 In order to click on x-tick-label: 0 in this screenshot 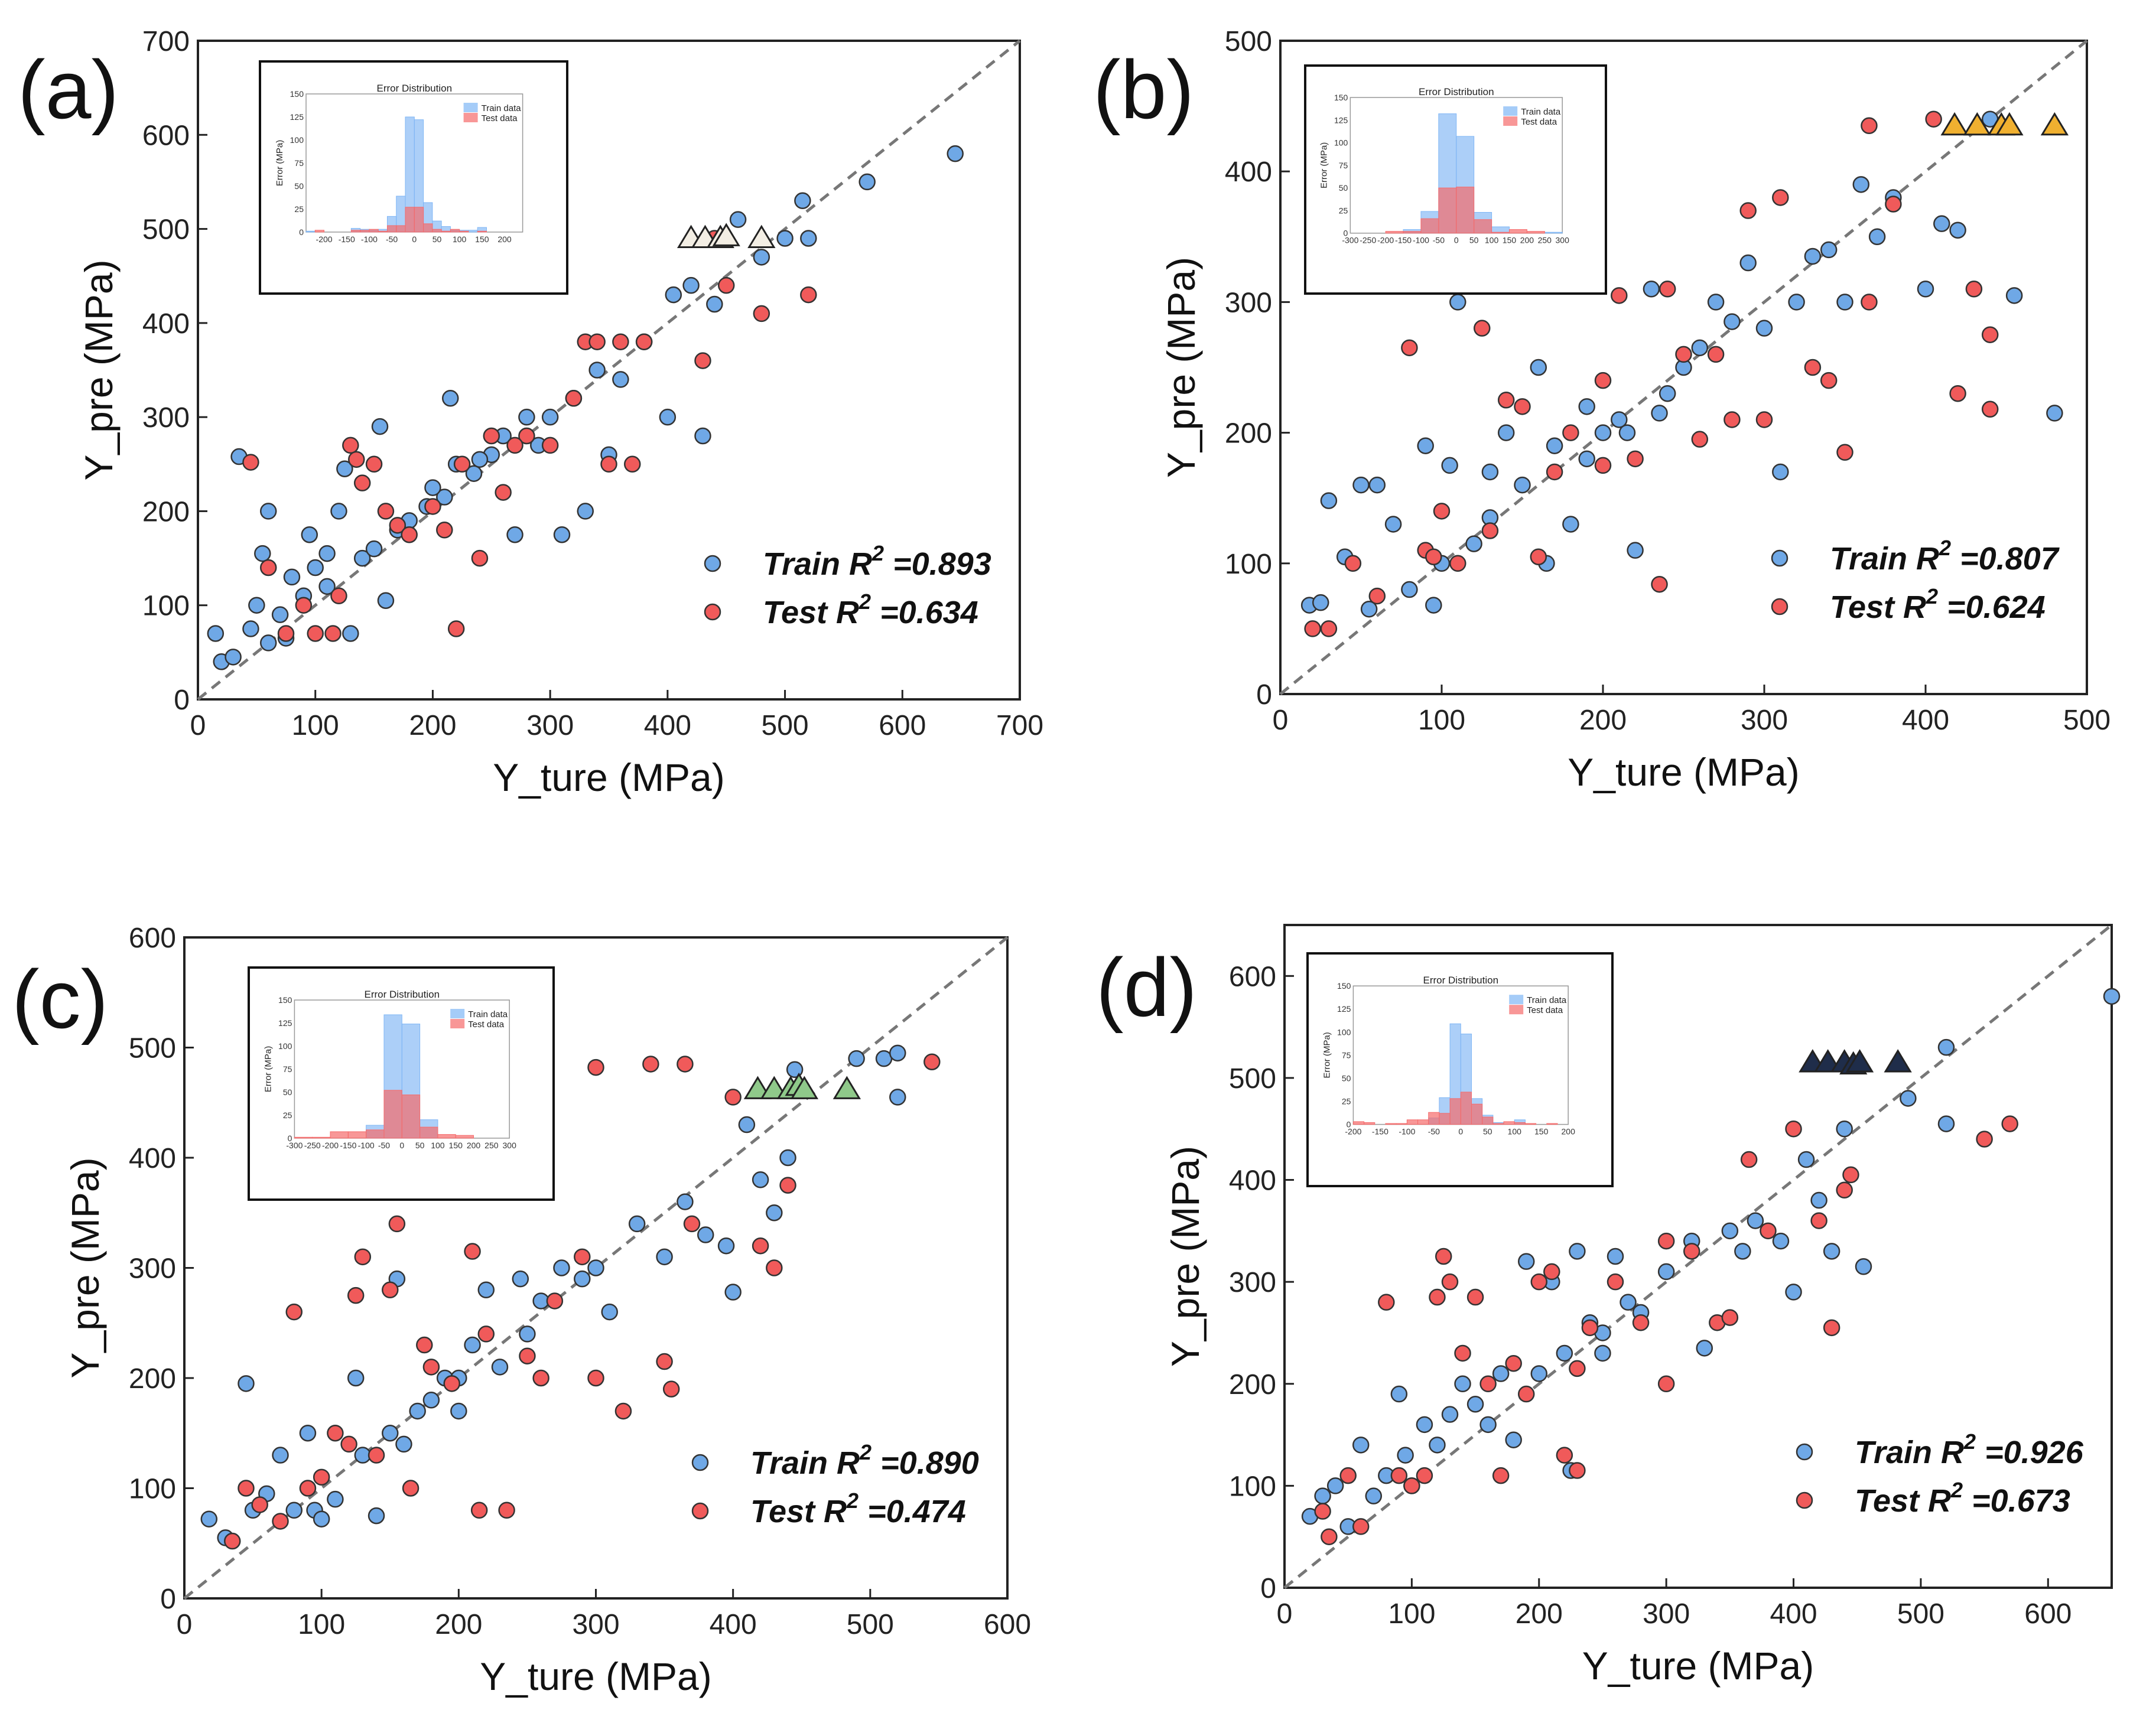, I will do `click(1285, 1614)`.